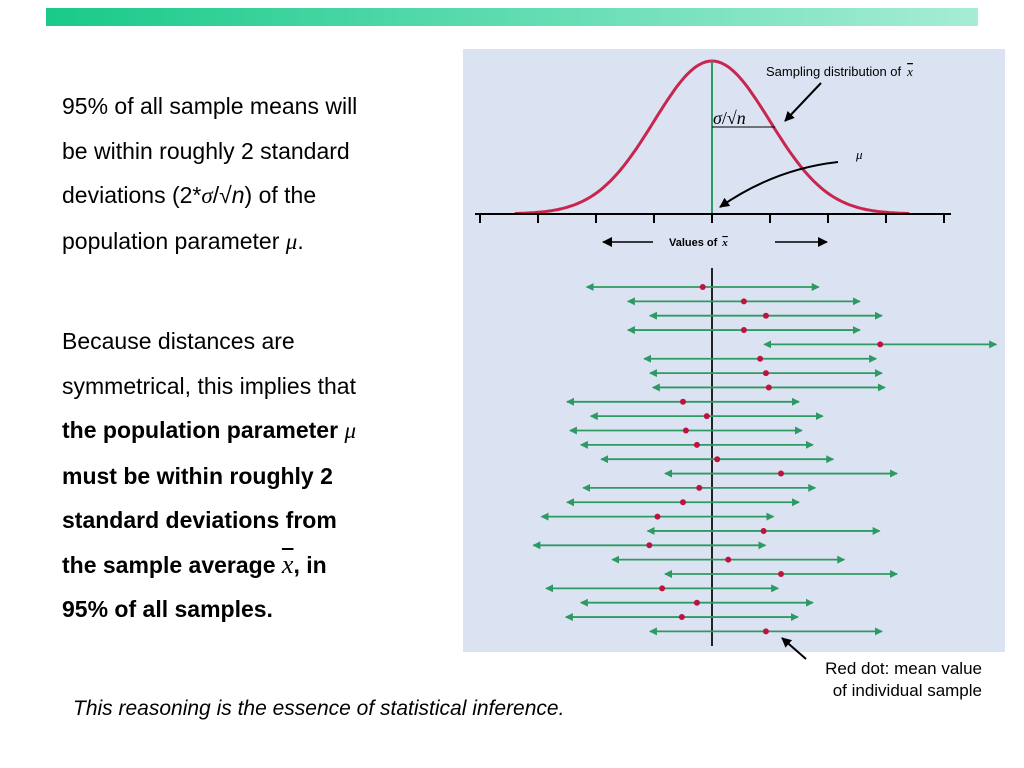  What do you see at coordinates (238, 195) in the screenshot?
I see `n-symbol: n` at bounding box center [238, 195].